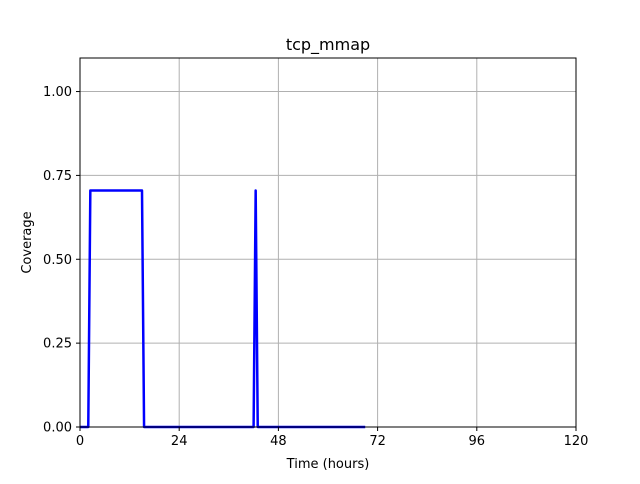 The height and width of the screenshot is (484, 640). Describe the element at coordinates (477, 441) in the screenshot. I see `x-tick-label: 96` at that location.